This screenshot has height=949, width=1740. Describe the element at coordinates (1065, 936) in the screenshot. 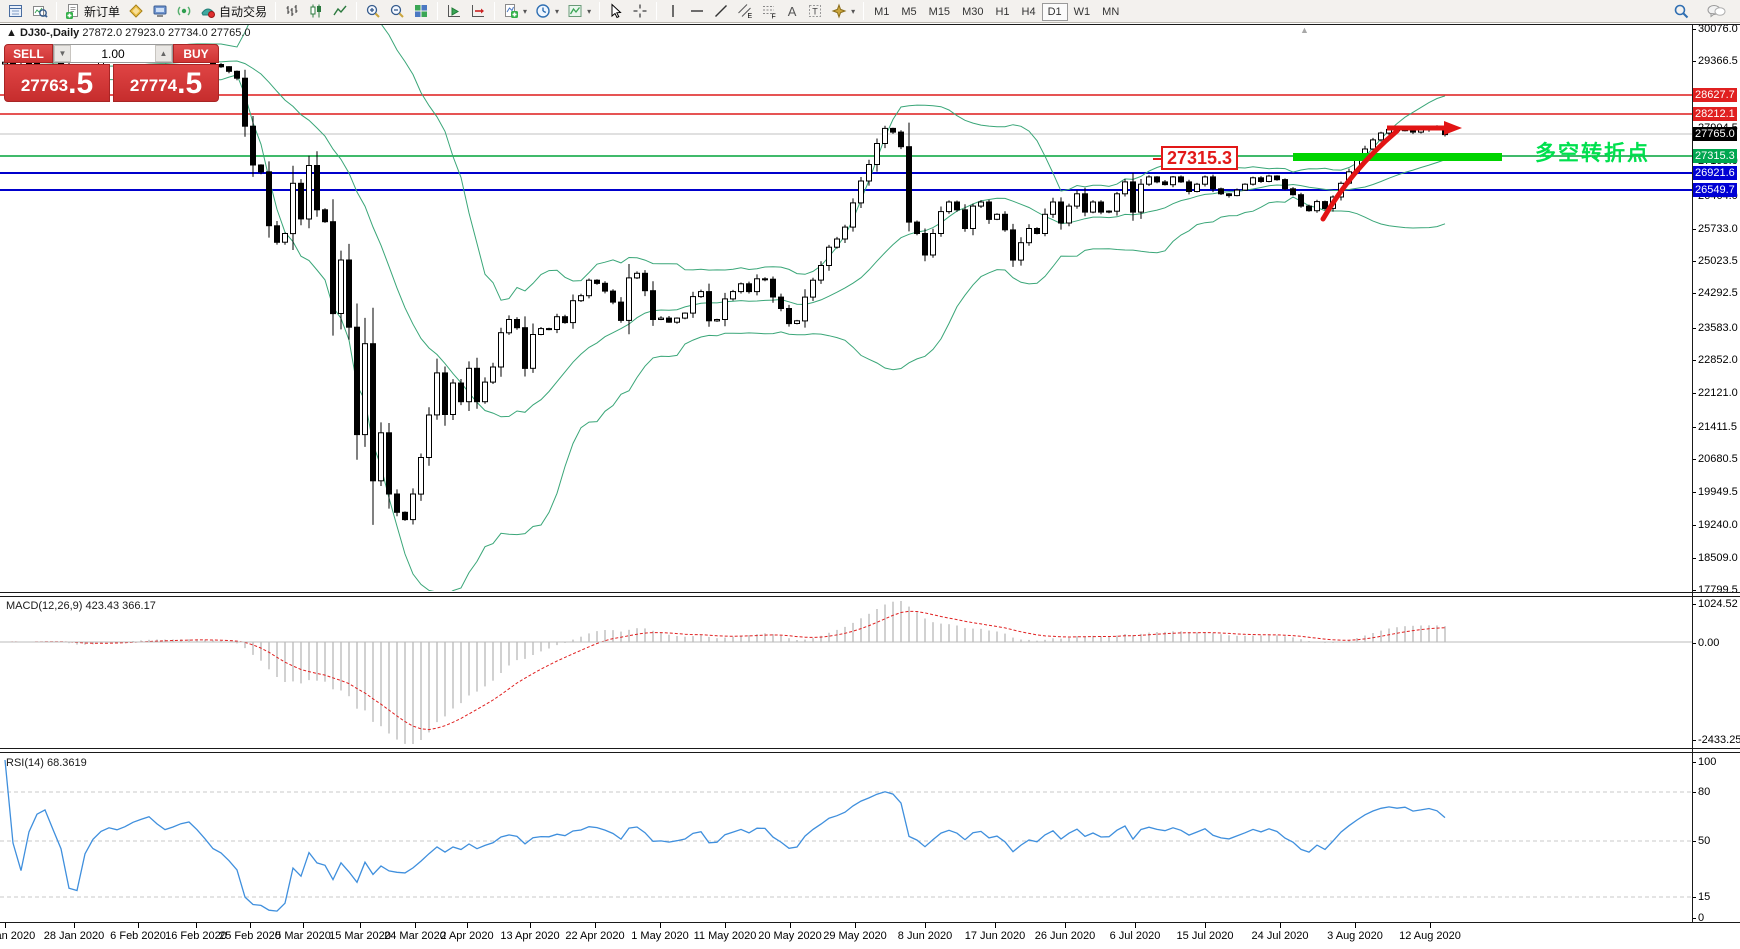

I see `date-label: 26 Jun 2020` at that location.